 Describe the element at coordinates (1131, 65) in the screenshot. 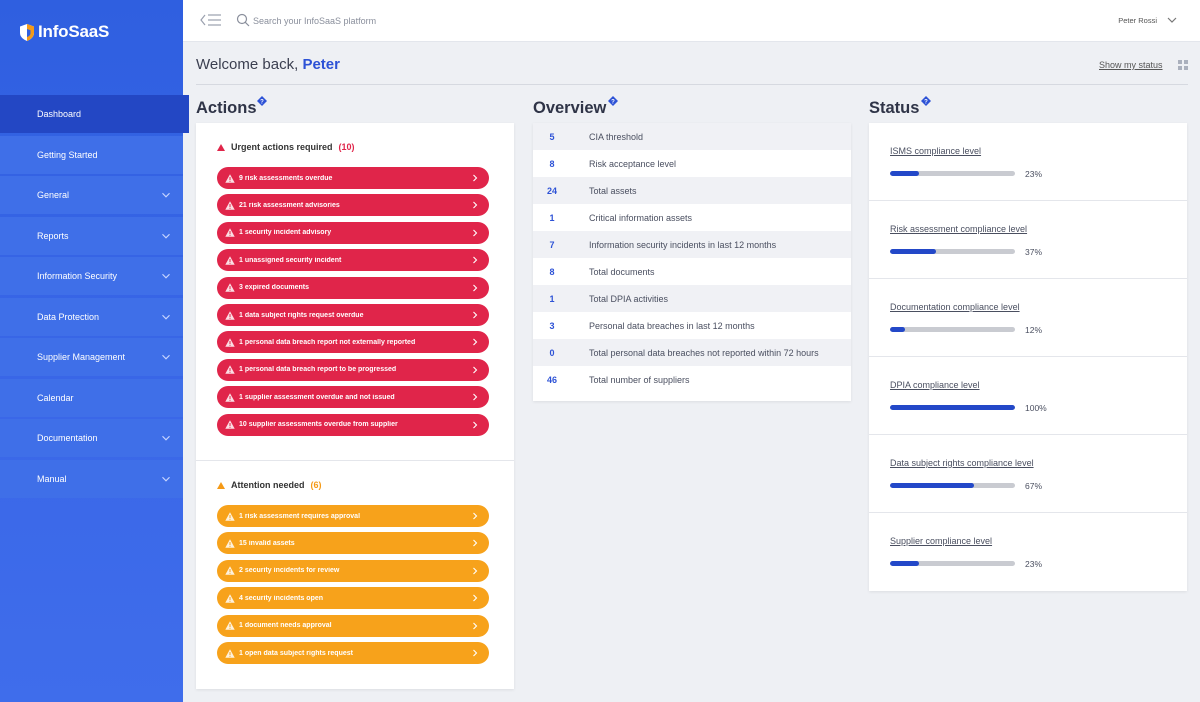

I see `show-my-status-link: Show my status` at that location.